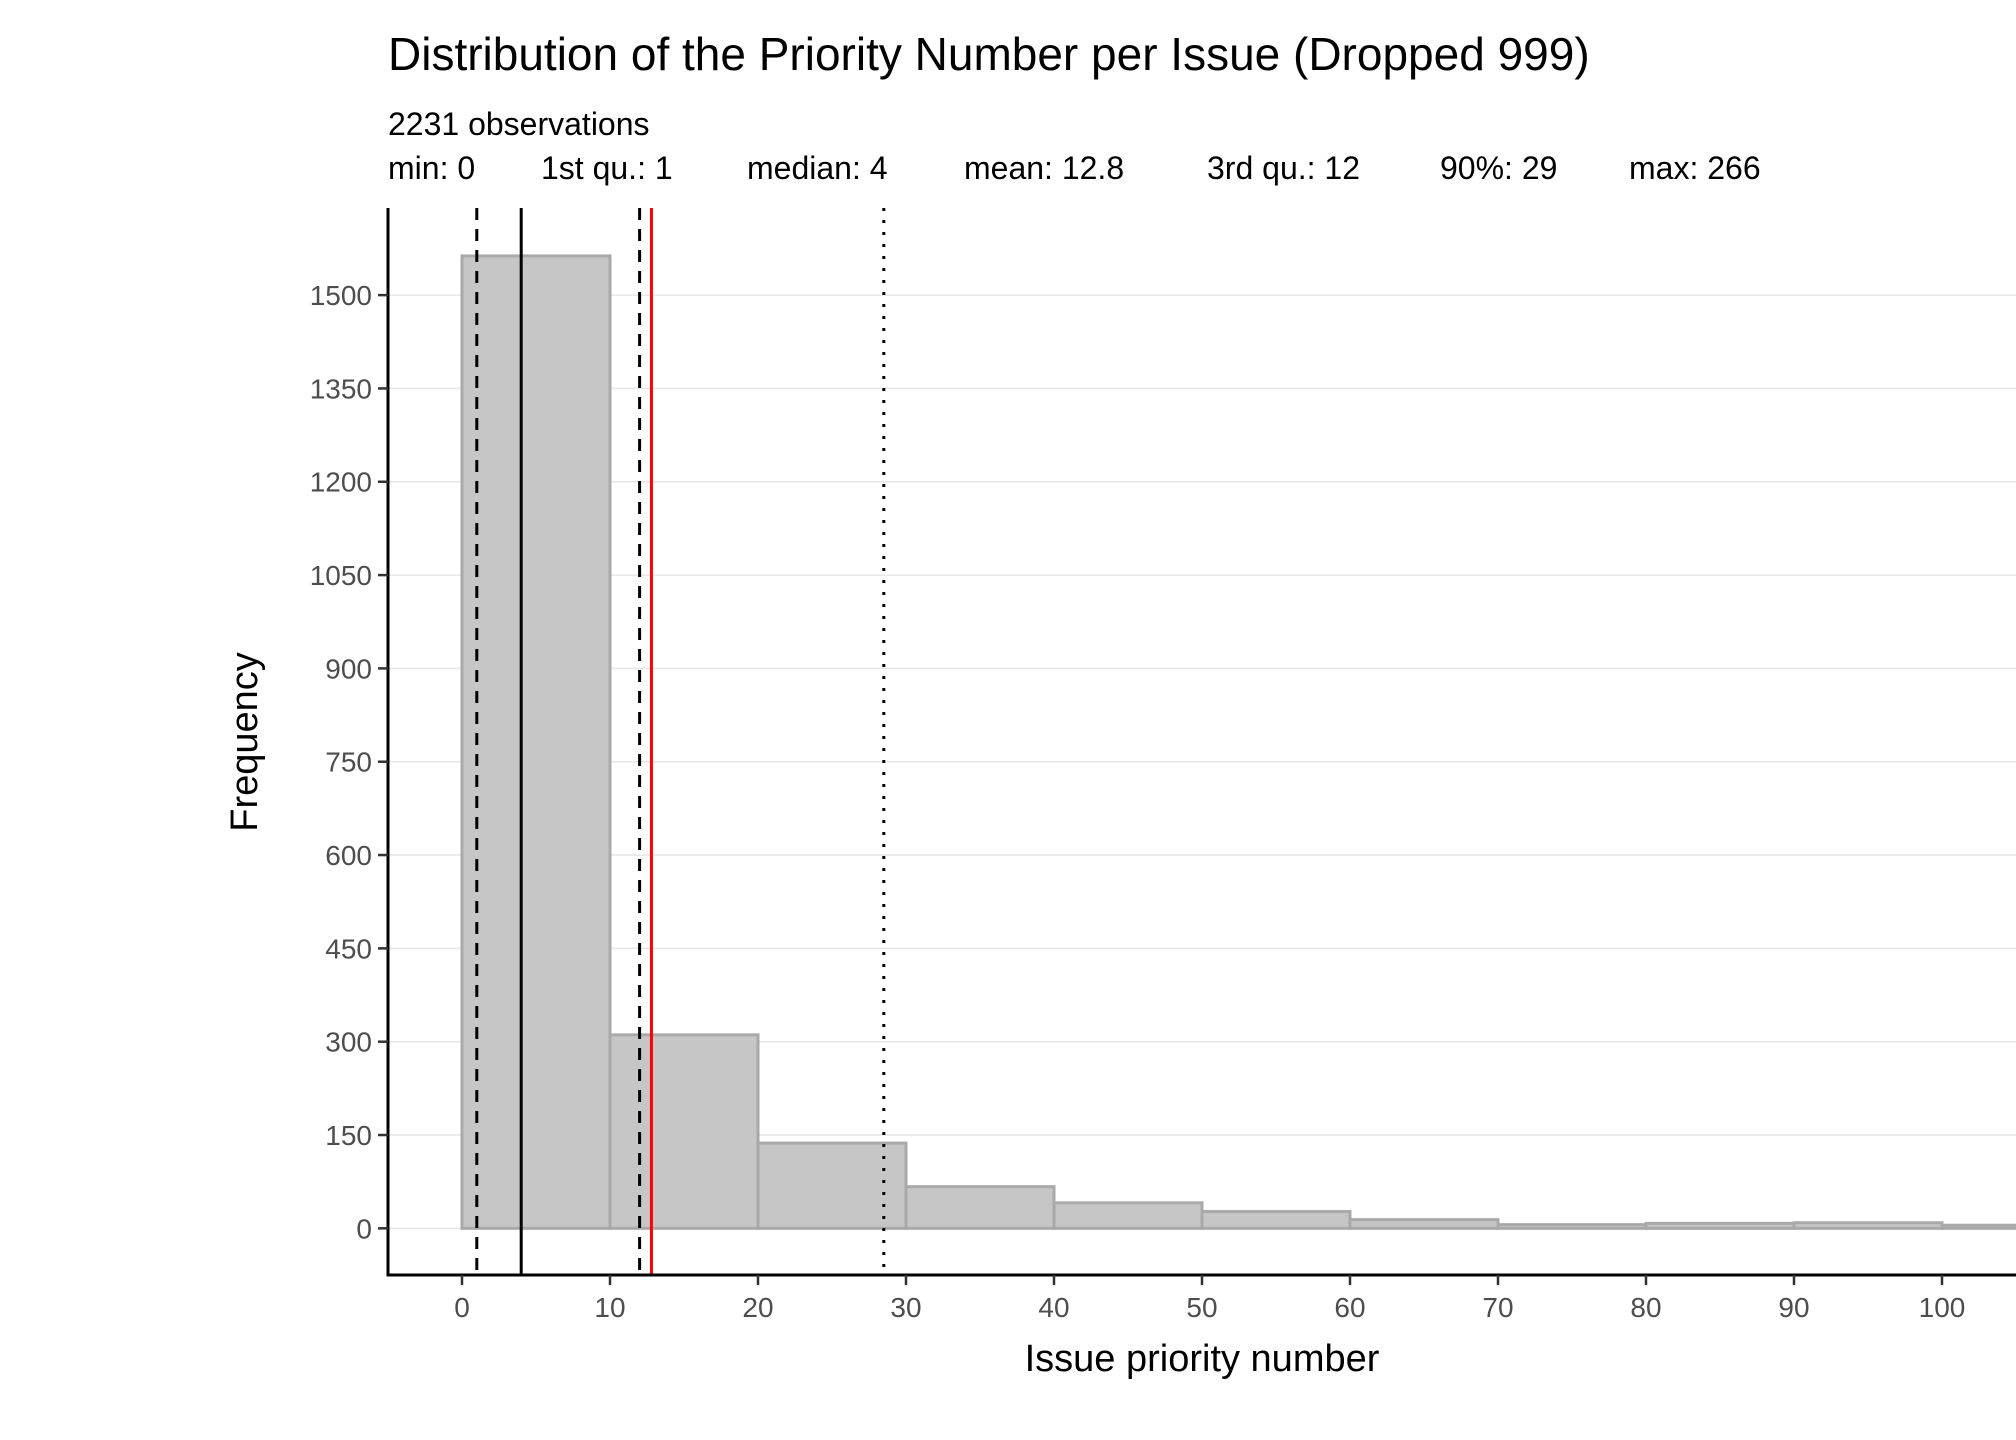 This screenshot has width=2016, height=1440. I want to click on y-tick-label: 1200, so click(341, 482).